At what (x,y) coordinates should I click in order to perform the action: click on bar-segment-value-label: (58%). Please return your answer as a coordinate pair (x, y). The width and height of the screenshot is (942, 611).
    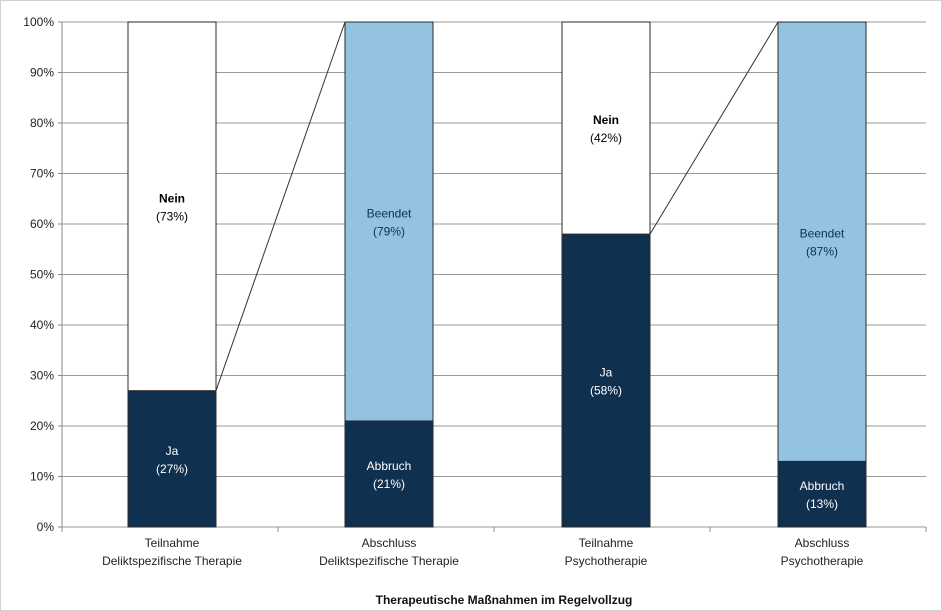
    Looking at the image, I should click on (606, 391).